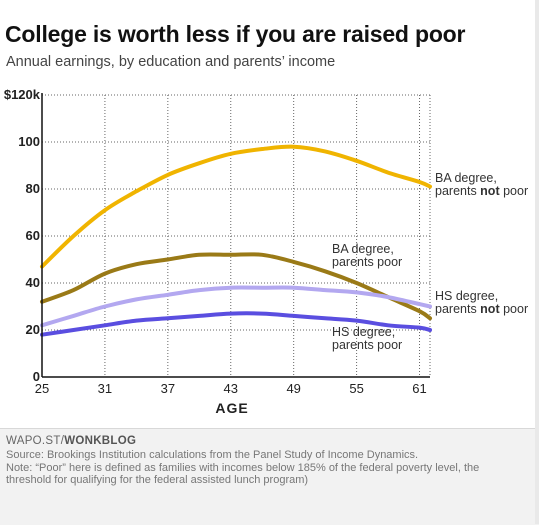 This screenshot has height=525, width=539. What do you see at coordinates (419, 388) in the screenshot?
I see `x-tick-label: 61` at bounding box center [419, 388].